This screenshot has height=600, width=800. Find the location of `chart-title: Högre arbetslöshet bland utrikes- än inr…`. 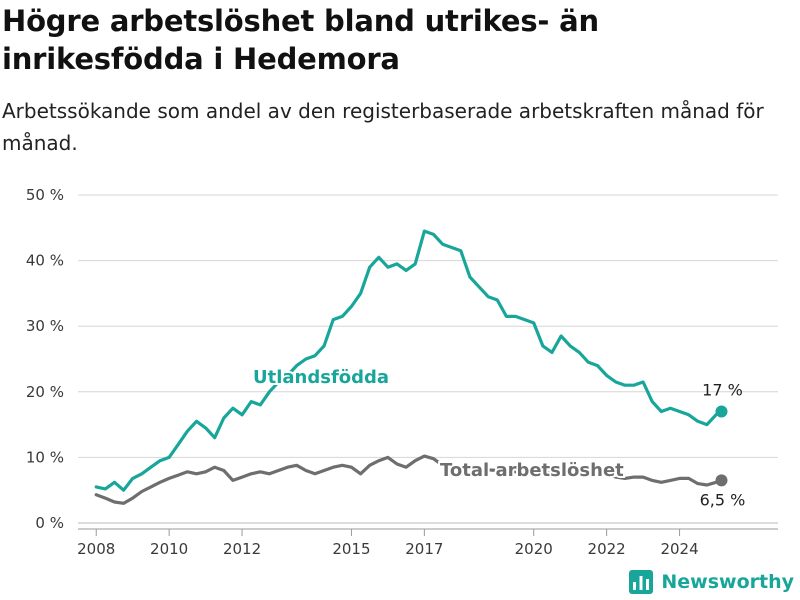

chart-title: Högre arbetslöshet bland utrikes- än inr… is located at coordinates (300, 40).